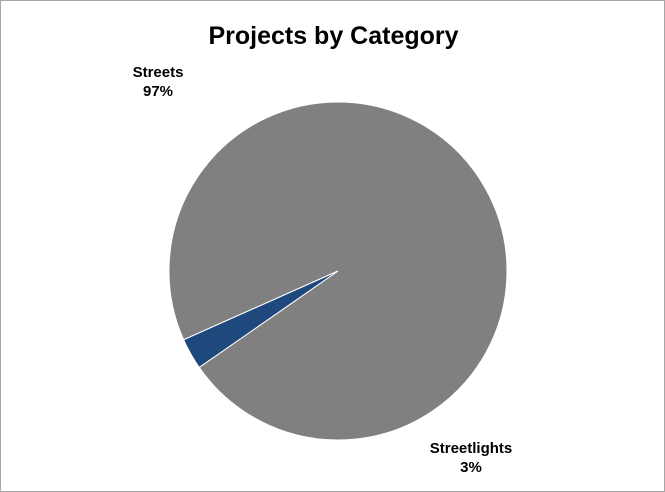 The image size is (665, 492). Describe the element at coordinates (158, 72) in the screenshot. I see `slice-label-streets: Streets` at that location.